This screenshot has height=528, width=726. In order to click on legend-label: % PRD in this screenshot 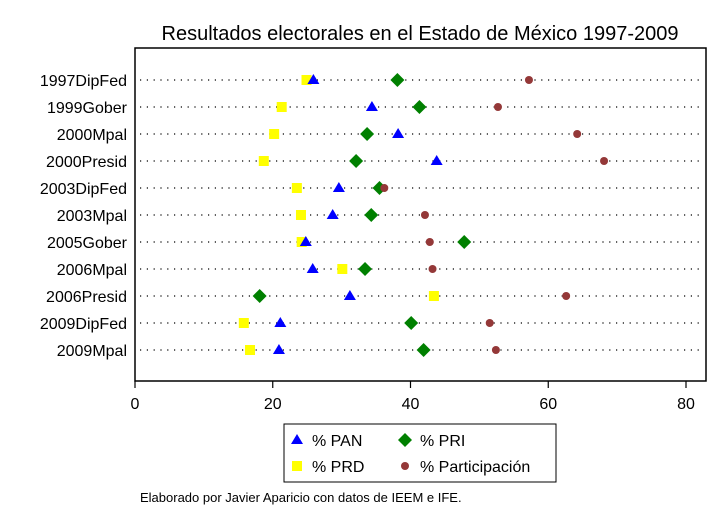, I will do `click(338, 467)`.